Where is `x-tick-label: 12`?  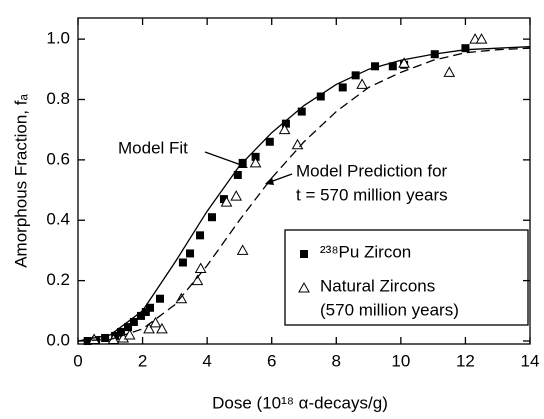
x-tick-label: 12 is located at coordinates (465, 360).